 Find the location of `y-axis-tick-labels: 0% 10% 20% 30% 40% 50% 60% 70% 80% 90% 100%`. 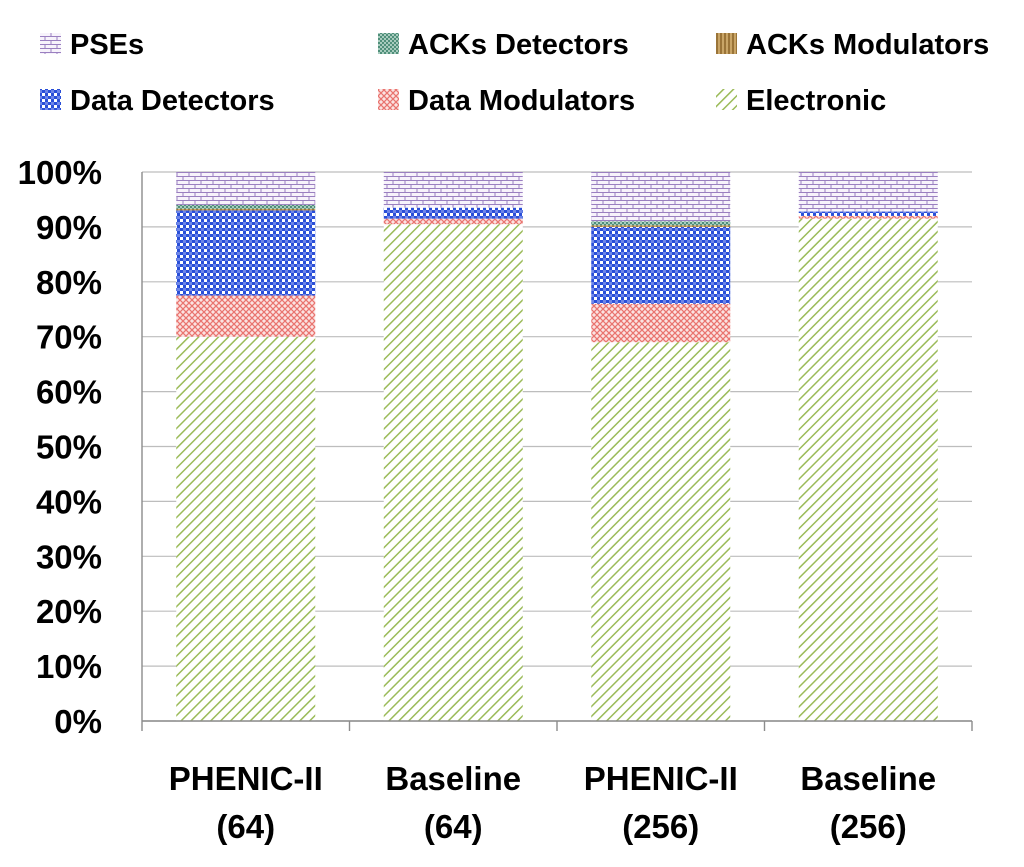

y-axis-tick-labels: 0% 10% 20% 30% 40% 50% 60% 70% 80% 90% 100% is located at coordinates (60, 447).